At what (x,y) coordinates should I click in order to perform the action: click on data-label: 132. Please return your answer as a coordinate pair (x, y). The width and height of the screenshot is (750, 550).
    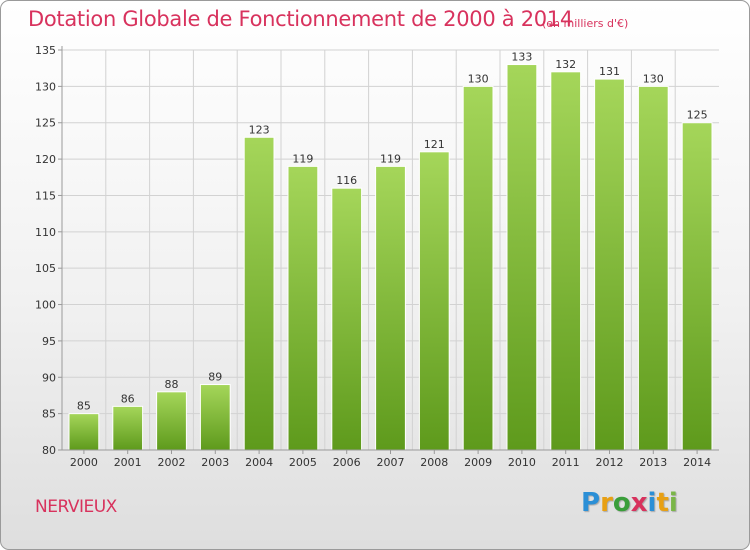
    Looking at the image, I should click on (565, 64).